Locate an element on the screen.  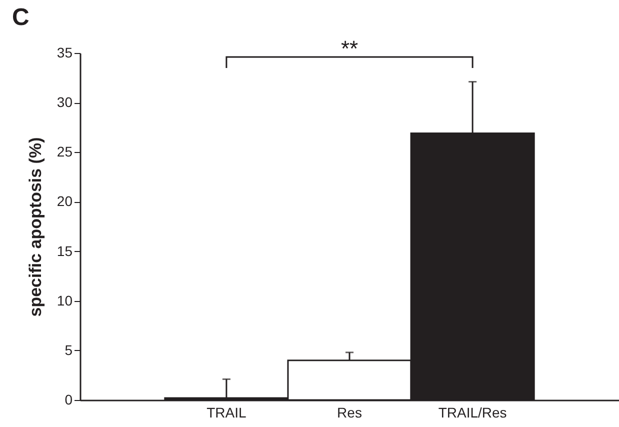
y-tick-label: 30 is located at coordinates (64, 102).